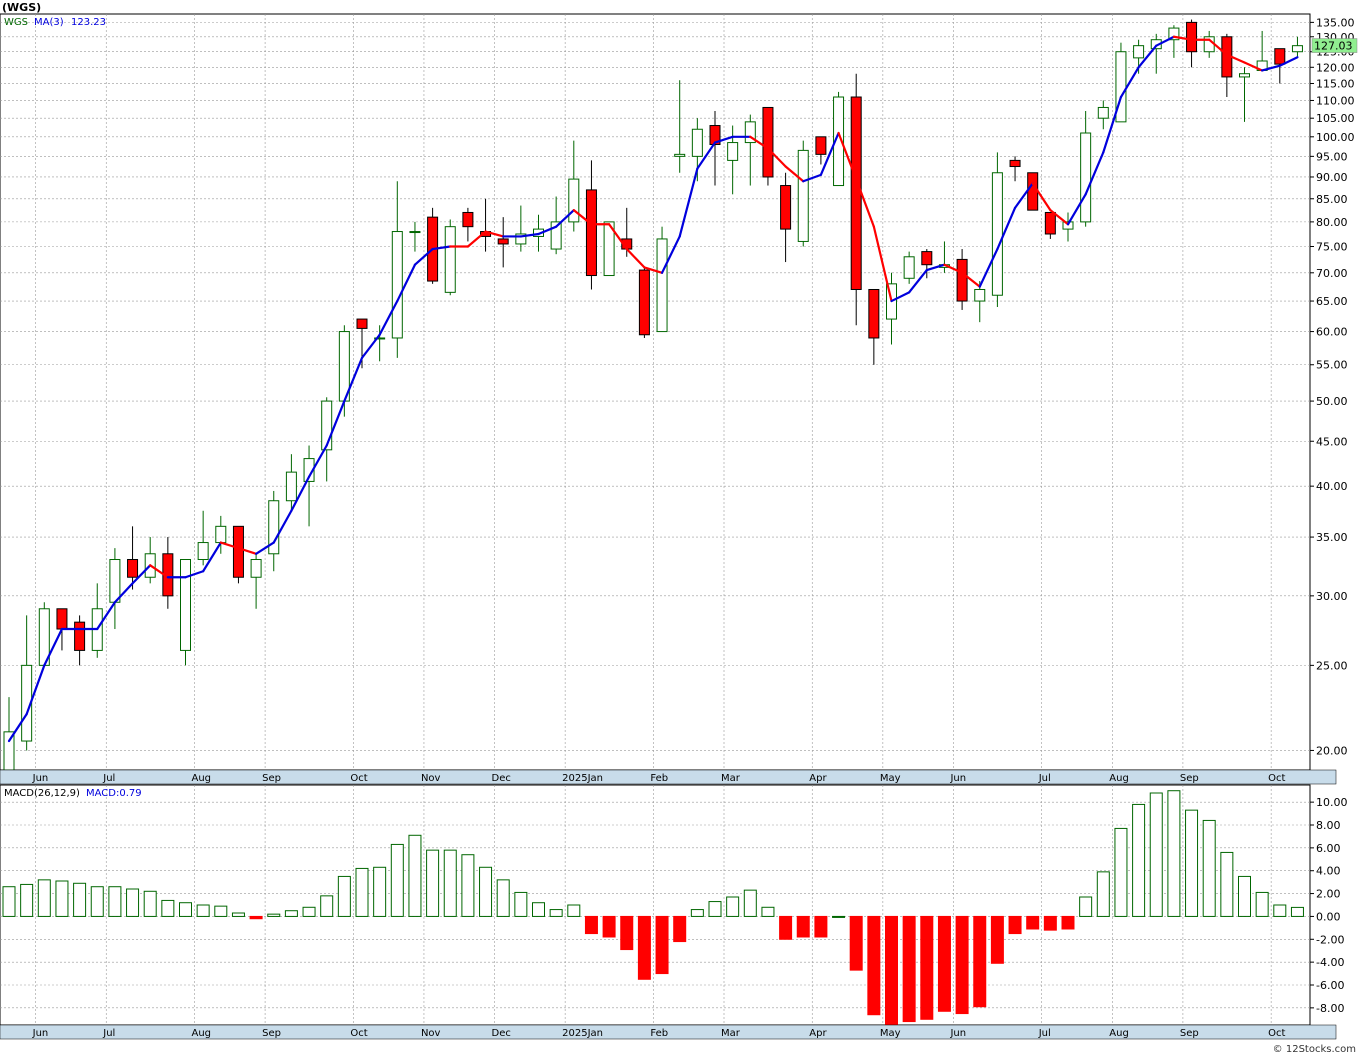 Image resolution: width=1360 pixels, height=1056 pixels. Describe the element at coordinates (1328, 871) in the screenshot. I see `macd-y-tick-label: 4.00` at that location.